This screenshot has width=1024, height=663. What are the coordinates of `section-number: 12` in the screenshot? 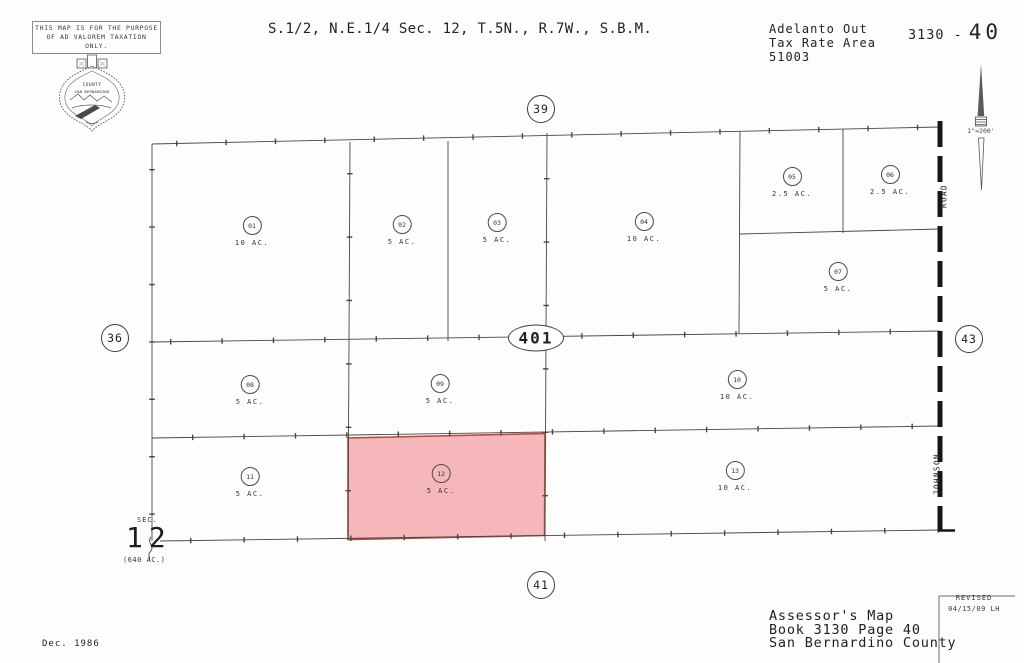 It's located at (149, 537).